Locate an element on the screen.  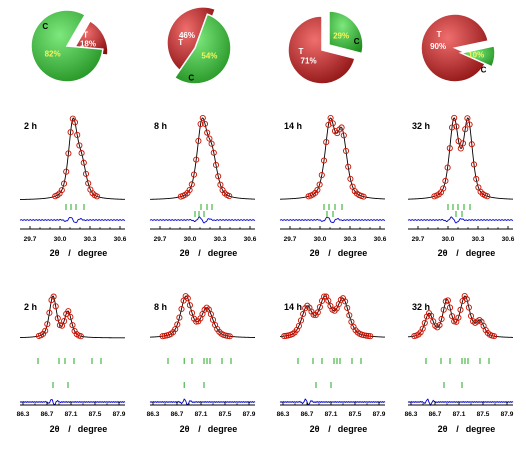
time-label: 2 h is located at coordinates (30, 307).